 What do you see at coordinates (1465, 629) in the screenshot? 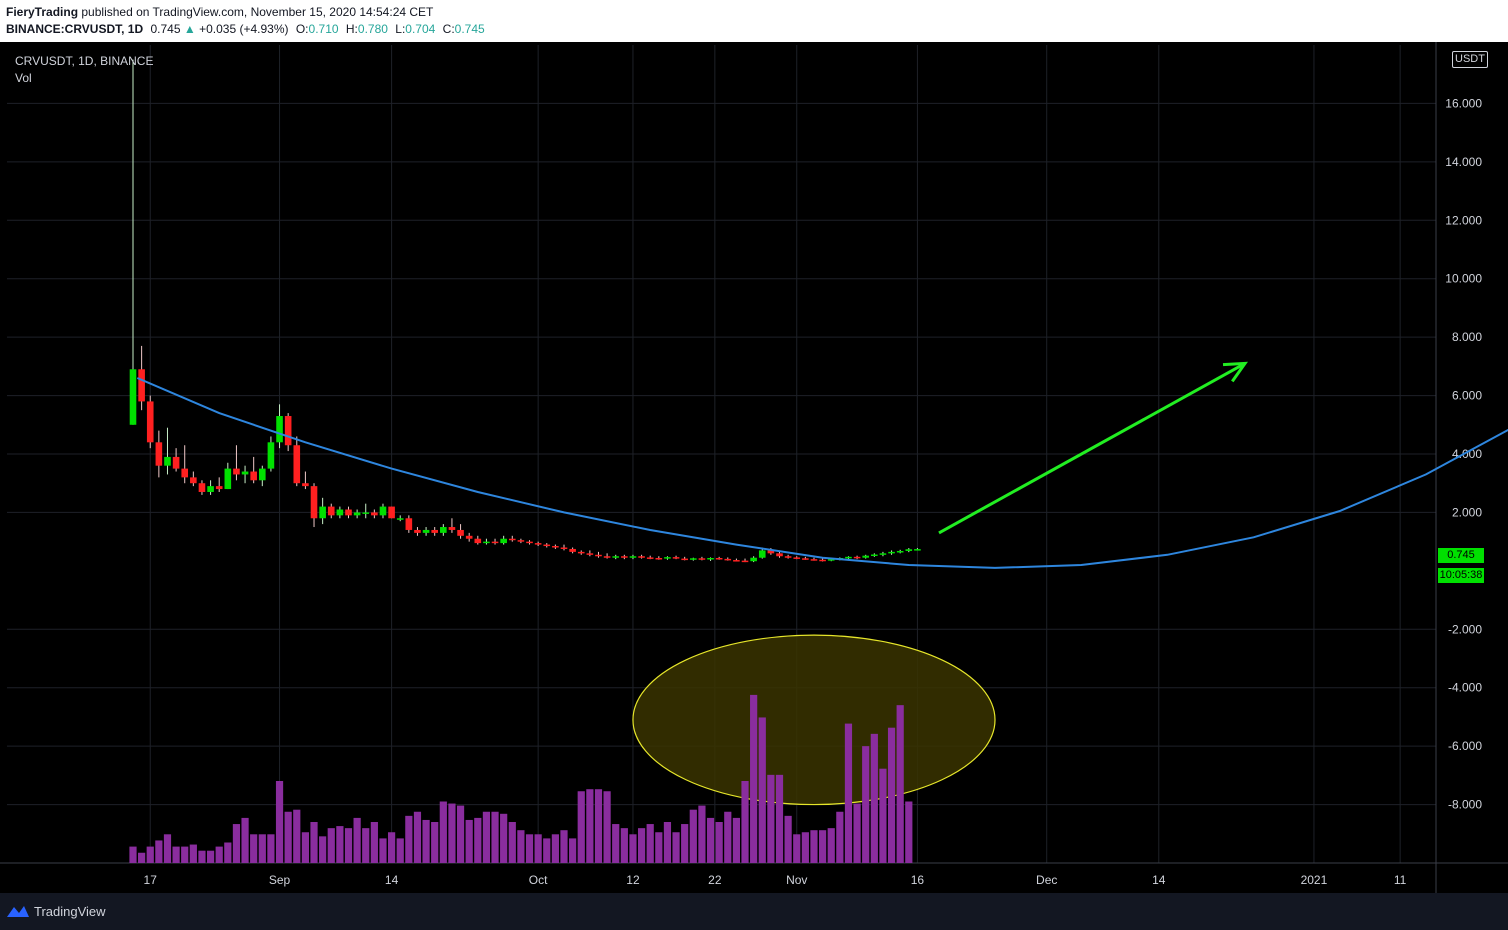
I see `y-tick-label: -2.000` at bounding box center [1465, 629].